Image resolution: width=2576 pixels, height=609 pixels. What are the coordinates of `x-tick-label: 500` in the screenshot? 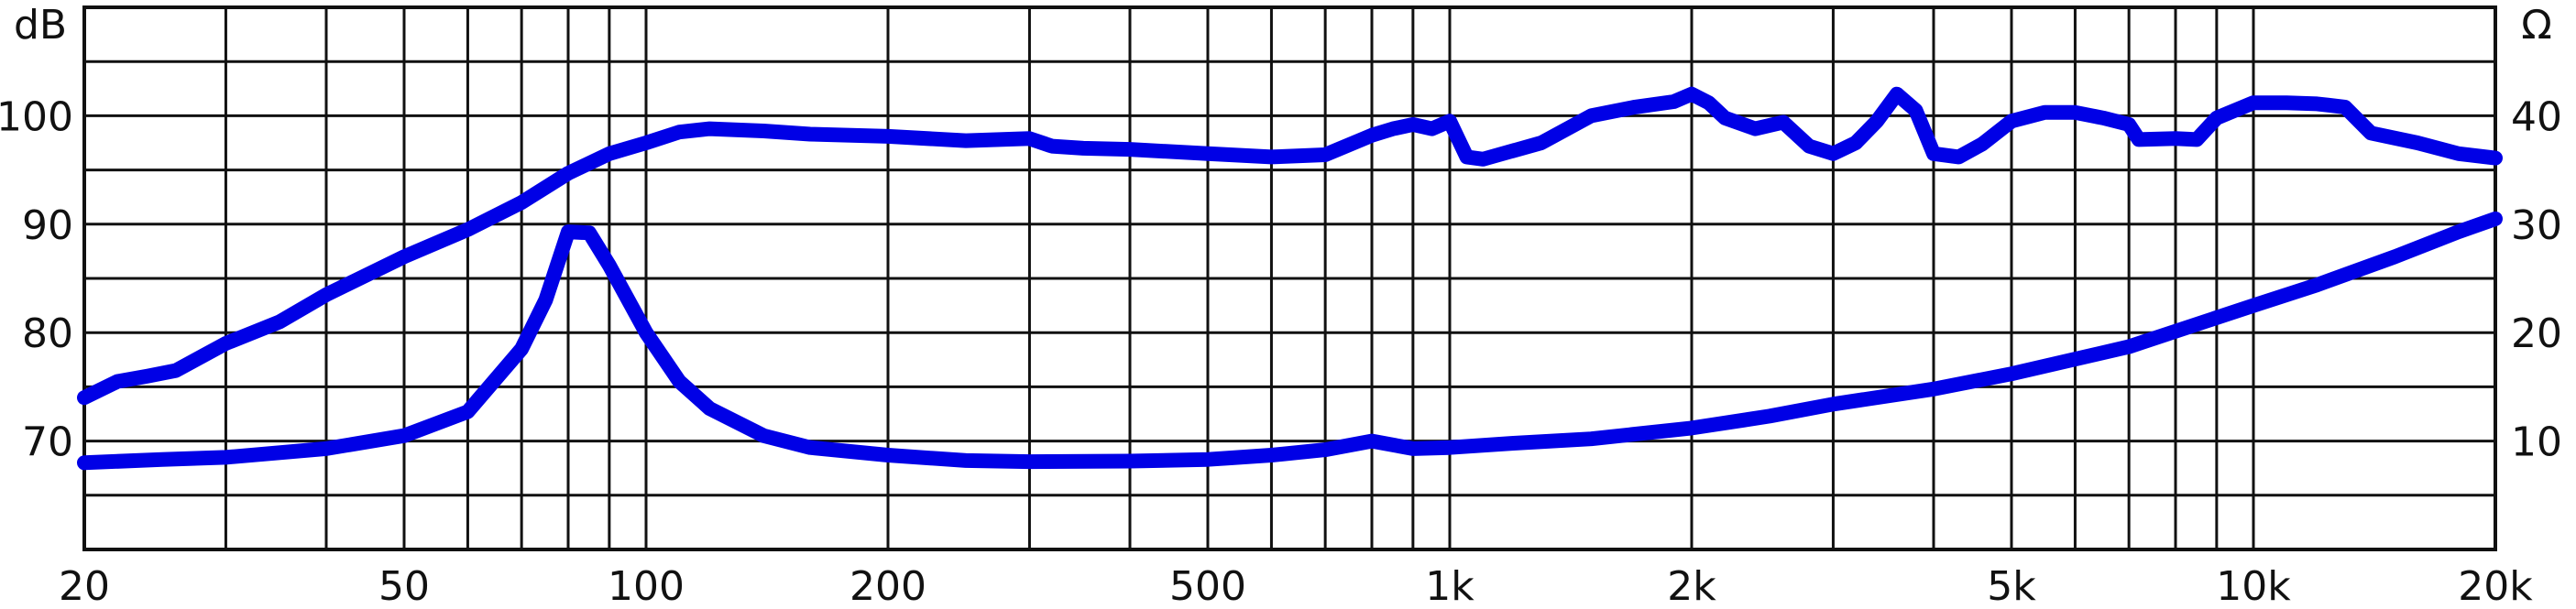 It's located at (1207, 586).